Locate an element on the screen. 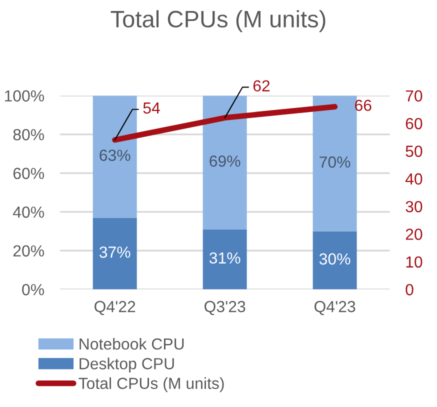 This screenshot has width=437, height=407. data-label: 30% is located at coordinates (334, 259).